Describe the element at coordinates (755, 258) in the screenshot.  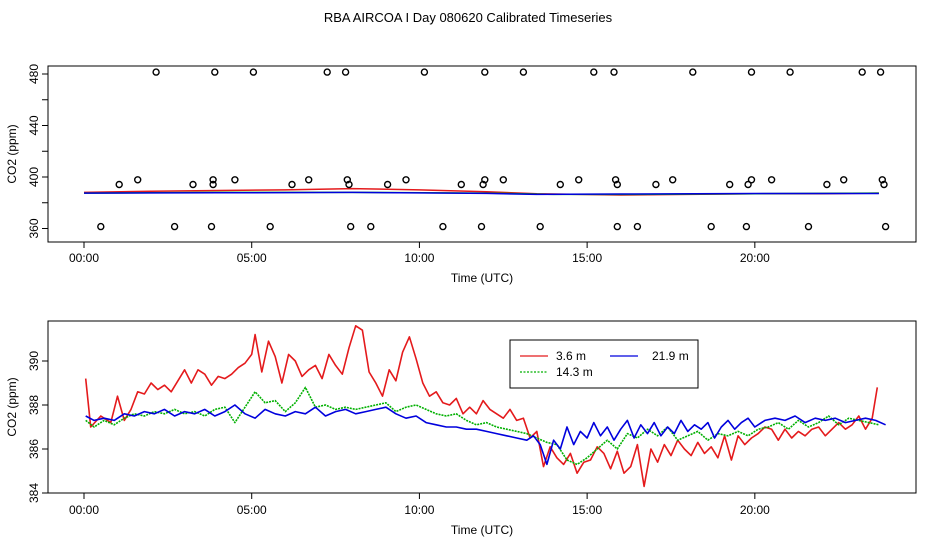
I see `top-x-tick-label: 20:00` at that location.